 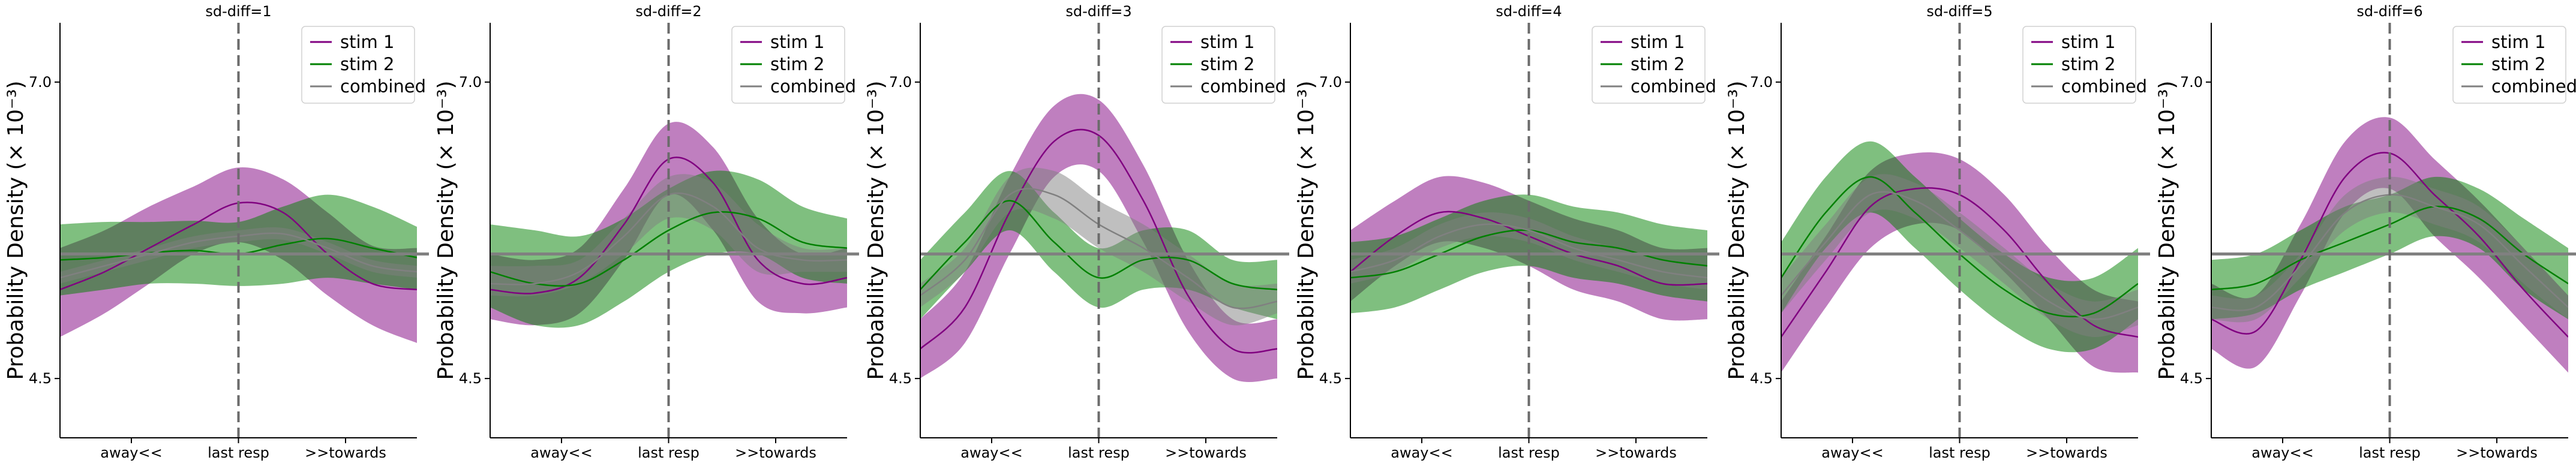 I want to click on panel-title: sd-diff=5, so click(x=1959, y=11).